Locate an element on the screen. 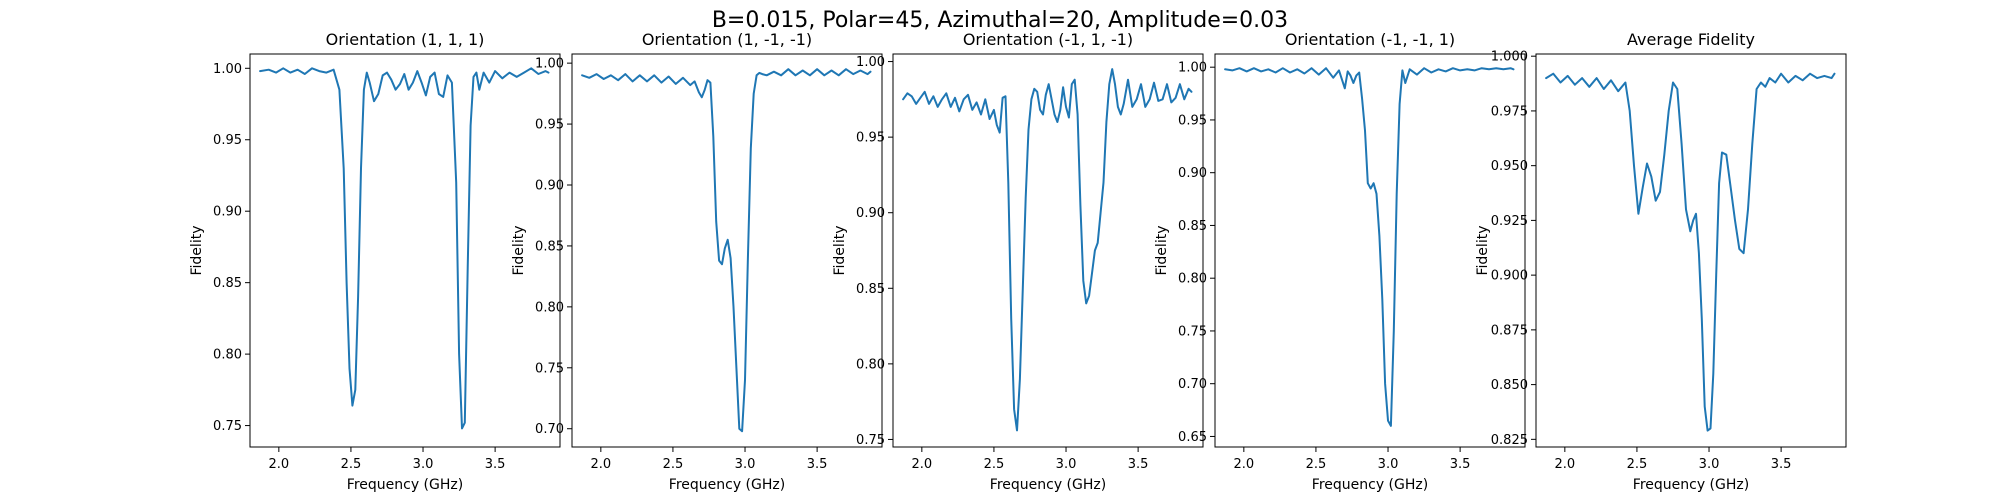  subplot-title: Orientation (-1, -1, 1) is located at coordinates (1370, 39).